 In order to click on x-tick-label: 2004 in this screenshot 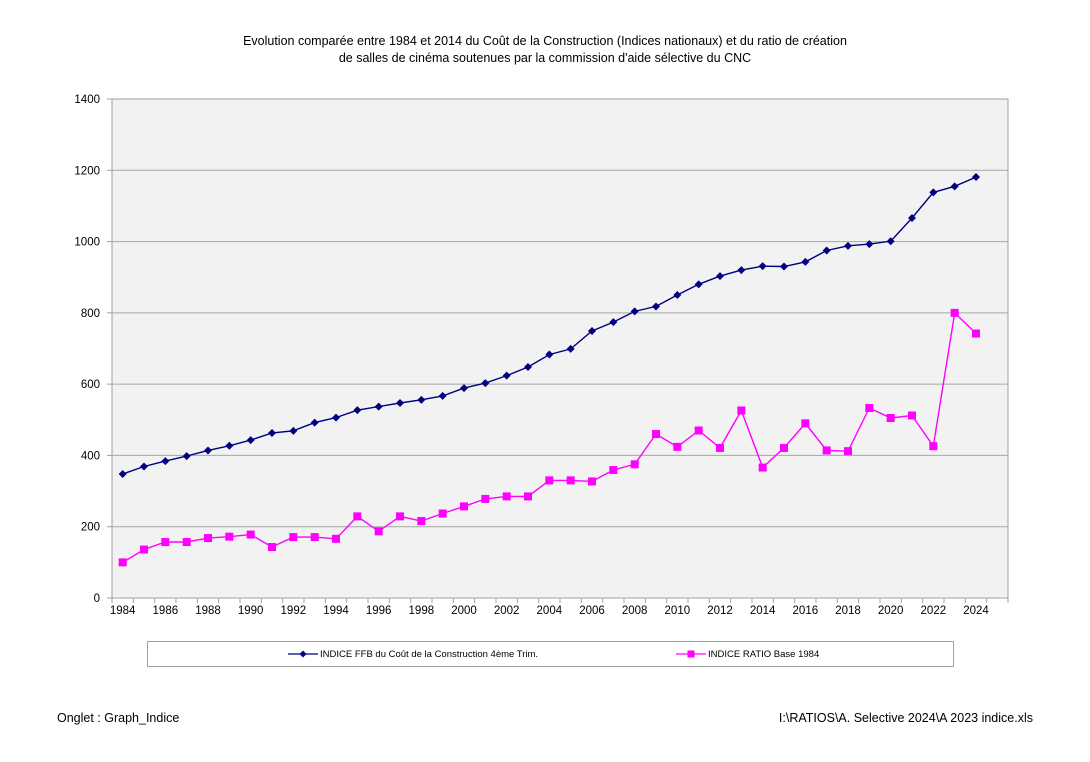, I will do `click(550, 611)`.